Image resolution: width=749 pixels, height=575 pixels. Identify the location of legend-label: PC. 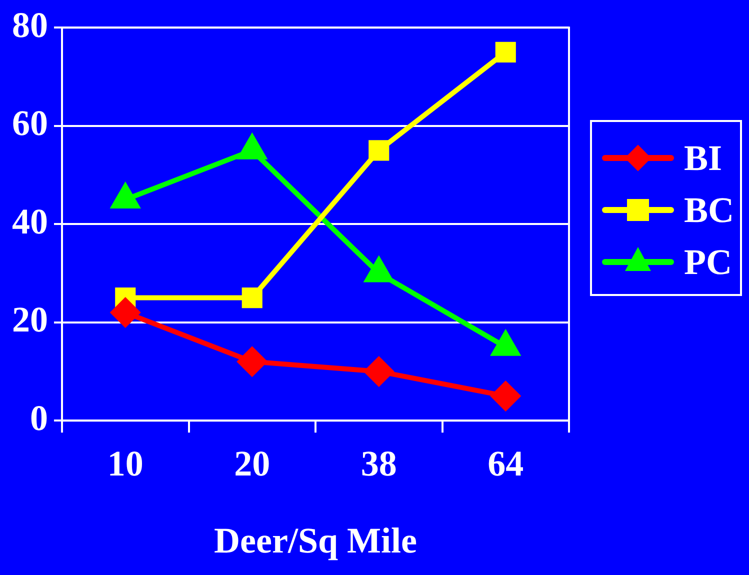
(708, 262).